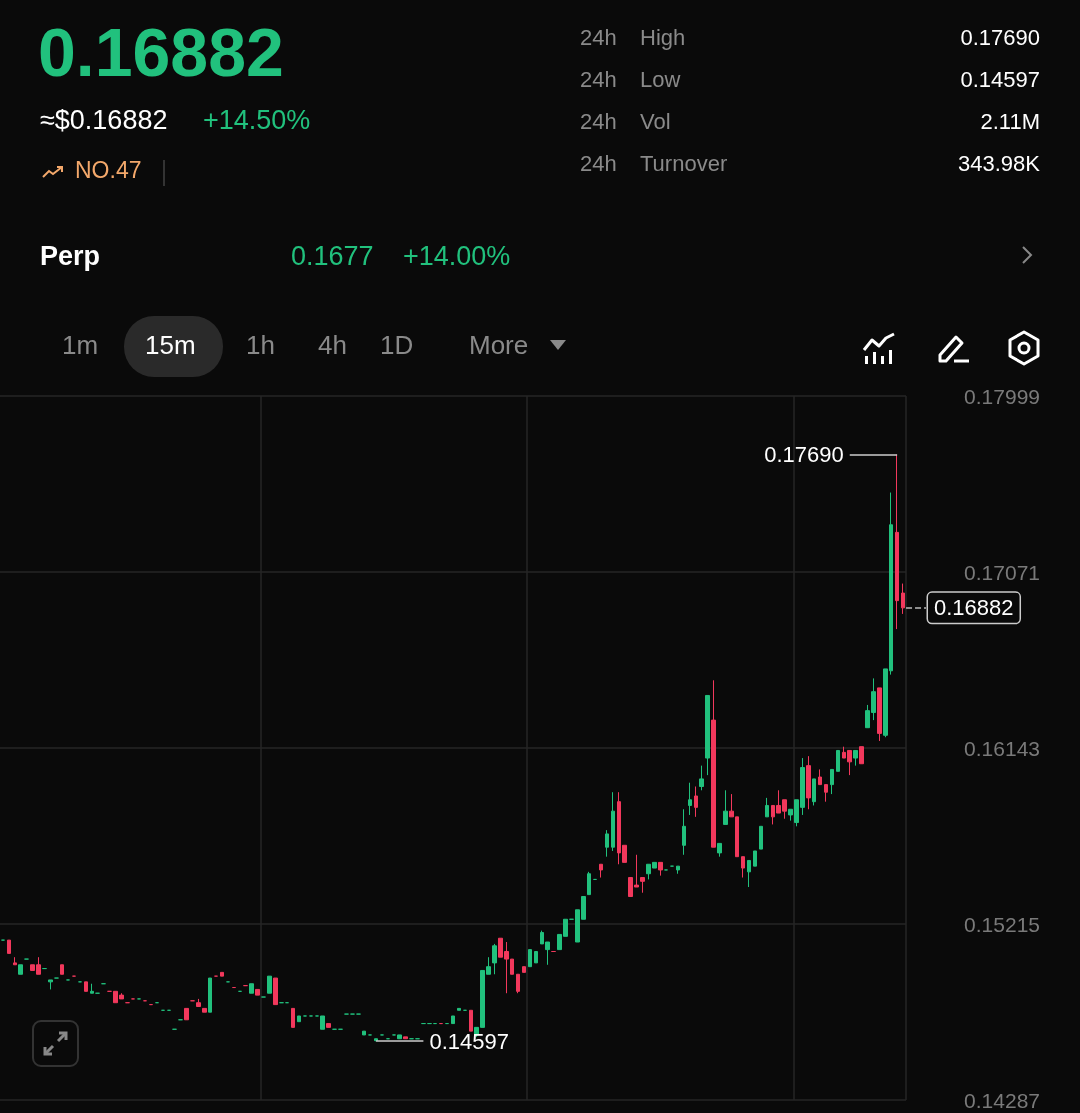  Describe the element at coordinates (1002, 748) in the screenshot. I see `y-tick-label: 0.16143` at that location.